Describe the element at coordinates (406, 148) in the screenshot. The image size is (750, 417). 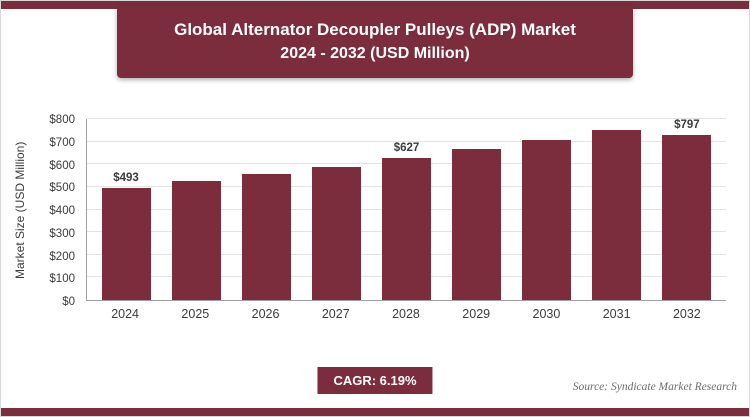
I see `bar-value-label: $627` at that location.